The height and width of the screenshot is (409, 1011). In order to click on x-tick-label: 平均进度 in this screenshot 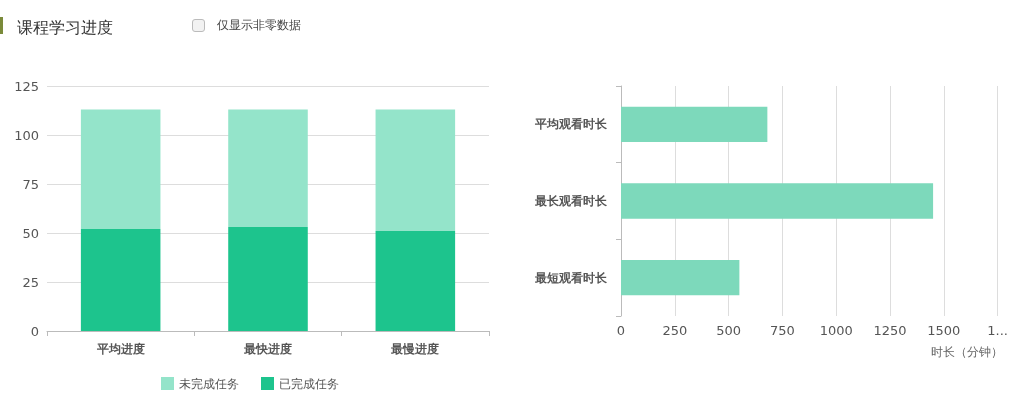, I will do `click(120, 349)`.